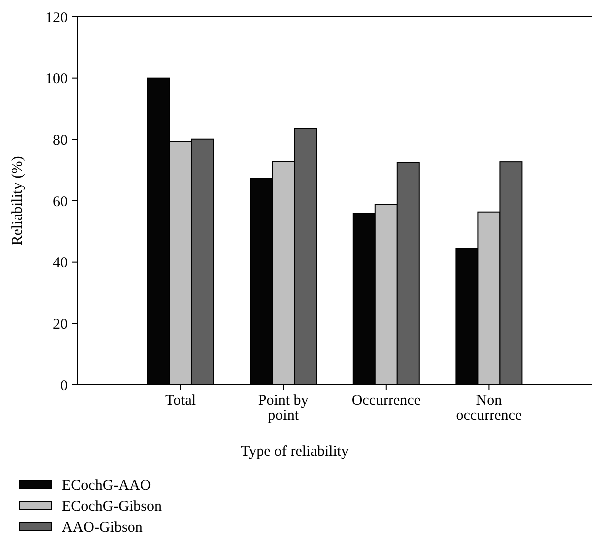 This screenshot has width=598, height=548. Describe the element at coordinates (489, 408) in the screenshot. I see `x-tick-label: Non occurrence` at that location.